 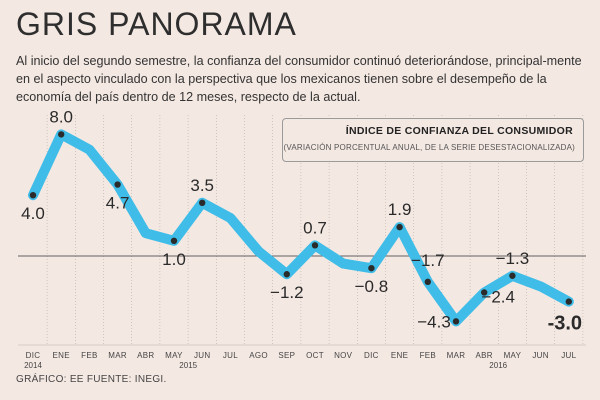 What do you see at coordinates (61, 116) in the screenshot?
I see `data-label: 8.0` at bounding box center [61, 116].